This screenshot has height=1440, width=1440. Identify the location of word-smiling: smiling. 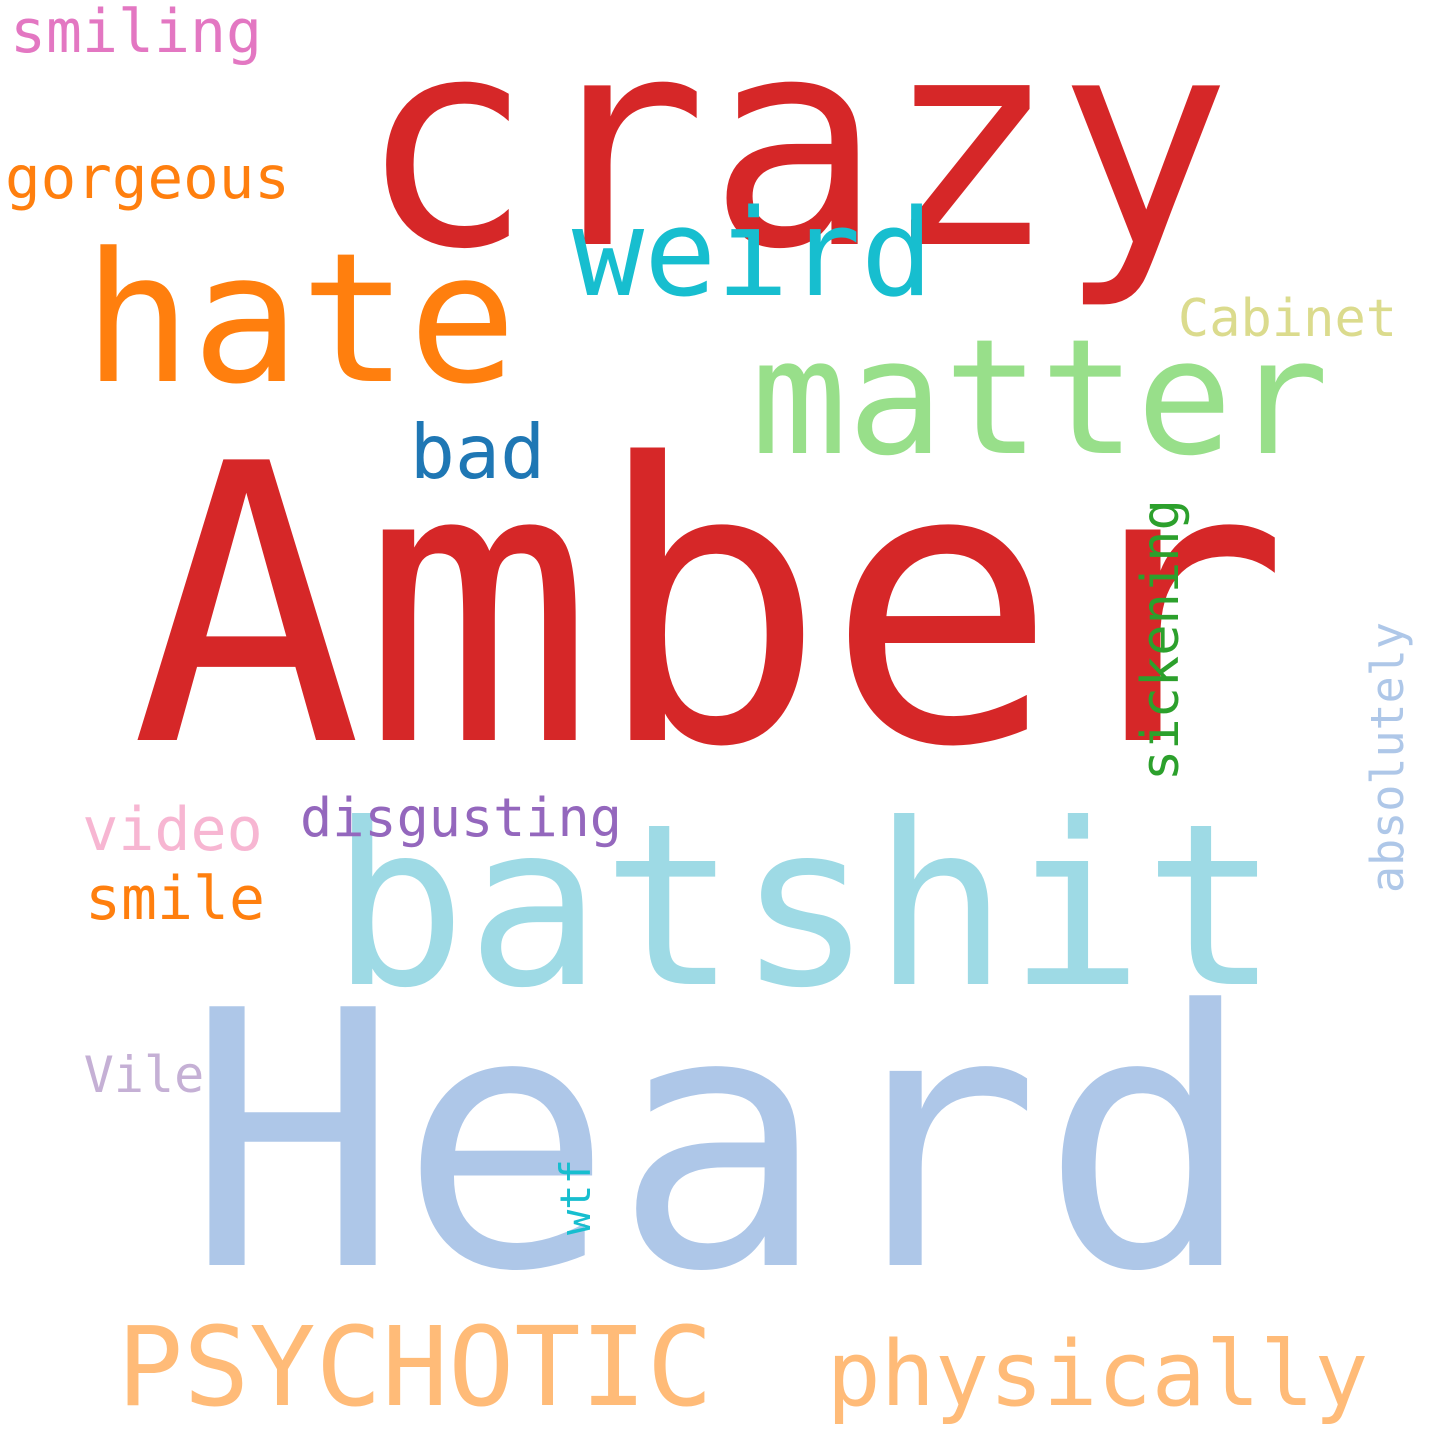
(136, 33).